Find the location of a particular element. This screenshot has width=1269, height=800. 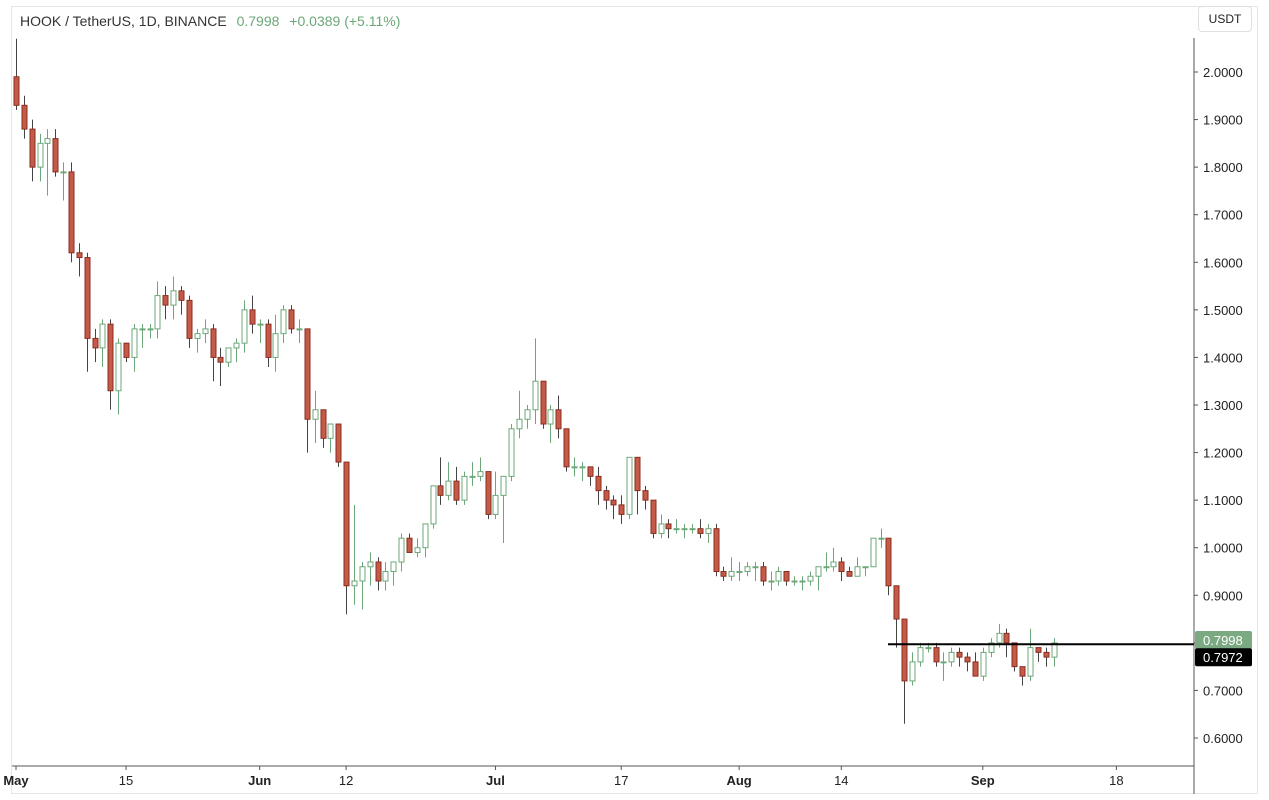

level-price-tag-label: 0.7972 is located at coordinates (1223, 657).